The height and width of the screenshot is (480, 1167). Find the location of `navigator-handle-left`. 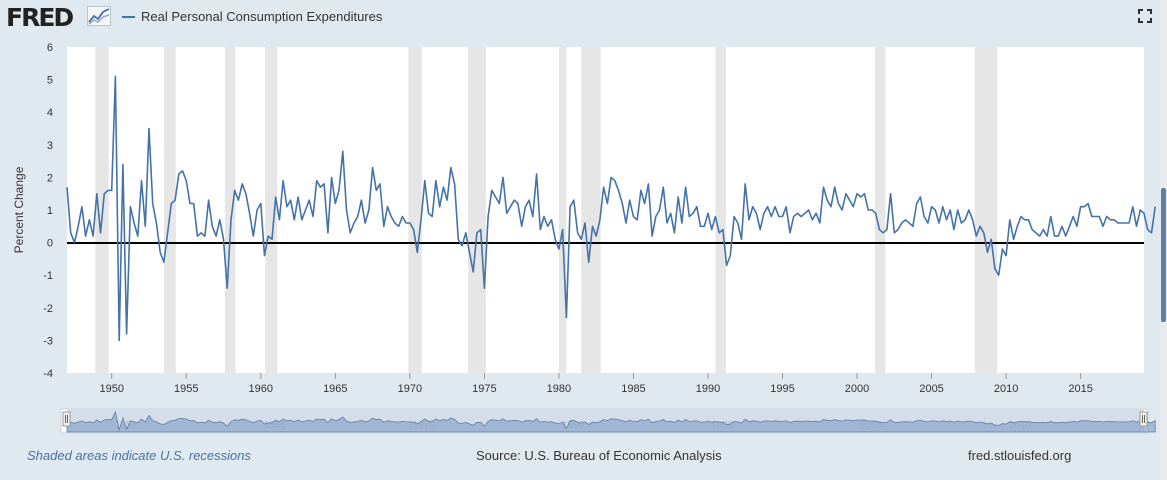

navigator-handle-left is located at coordinates (66, 419).